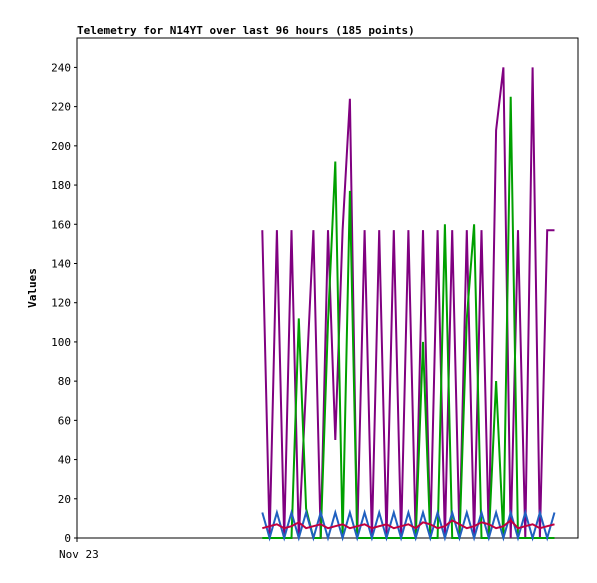 The width and height of the screenshot is (597, 583). I want to click on y-tick-label: 0, so click(67, 538).